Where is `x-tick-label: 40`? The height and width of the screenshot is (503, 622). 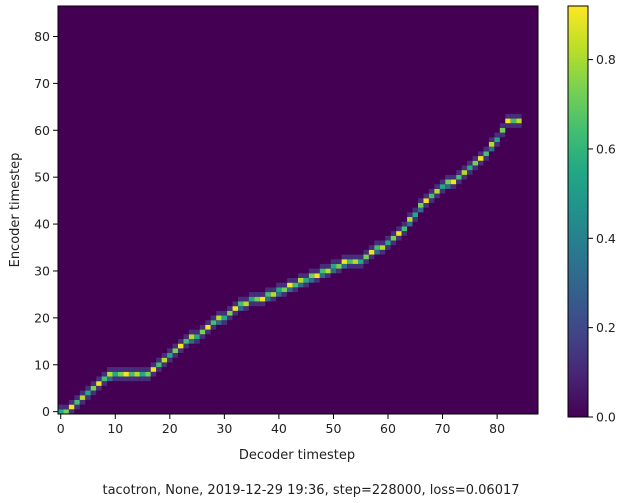
x-tick-label: 40 is located at coordinates (279, 428).